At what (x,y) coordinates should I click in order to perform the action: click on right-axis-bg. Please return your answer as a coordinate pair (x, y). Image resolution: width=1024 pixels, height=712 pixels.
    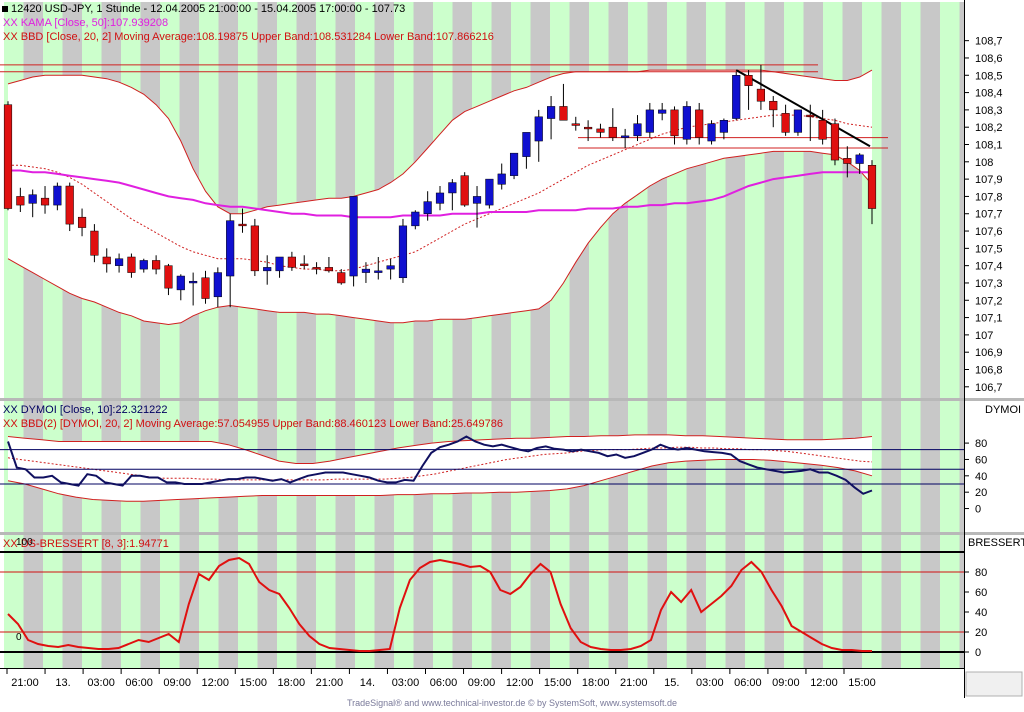
    Looking at the image, I should click on (994, 349).